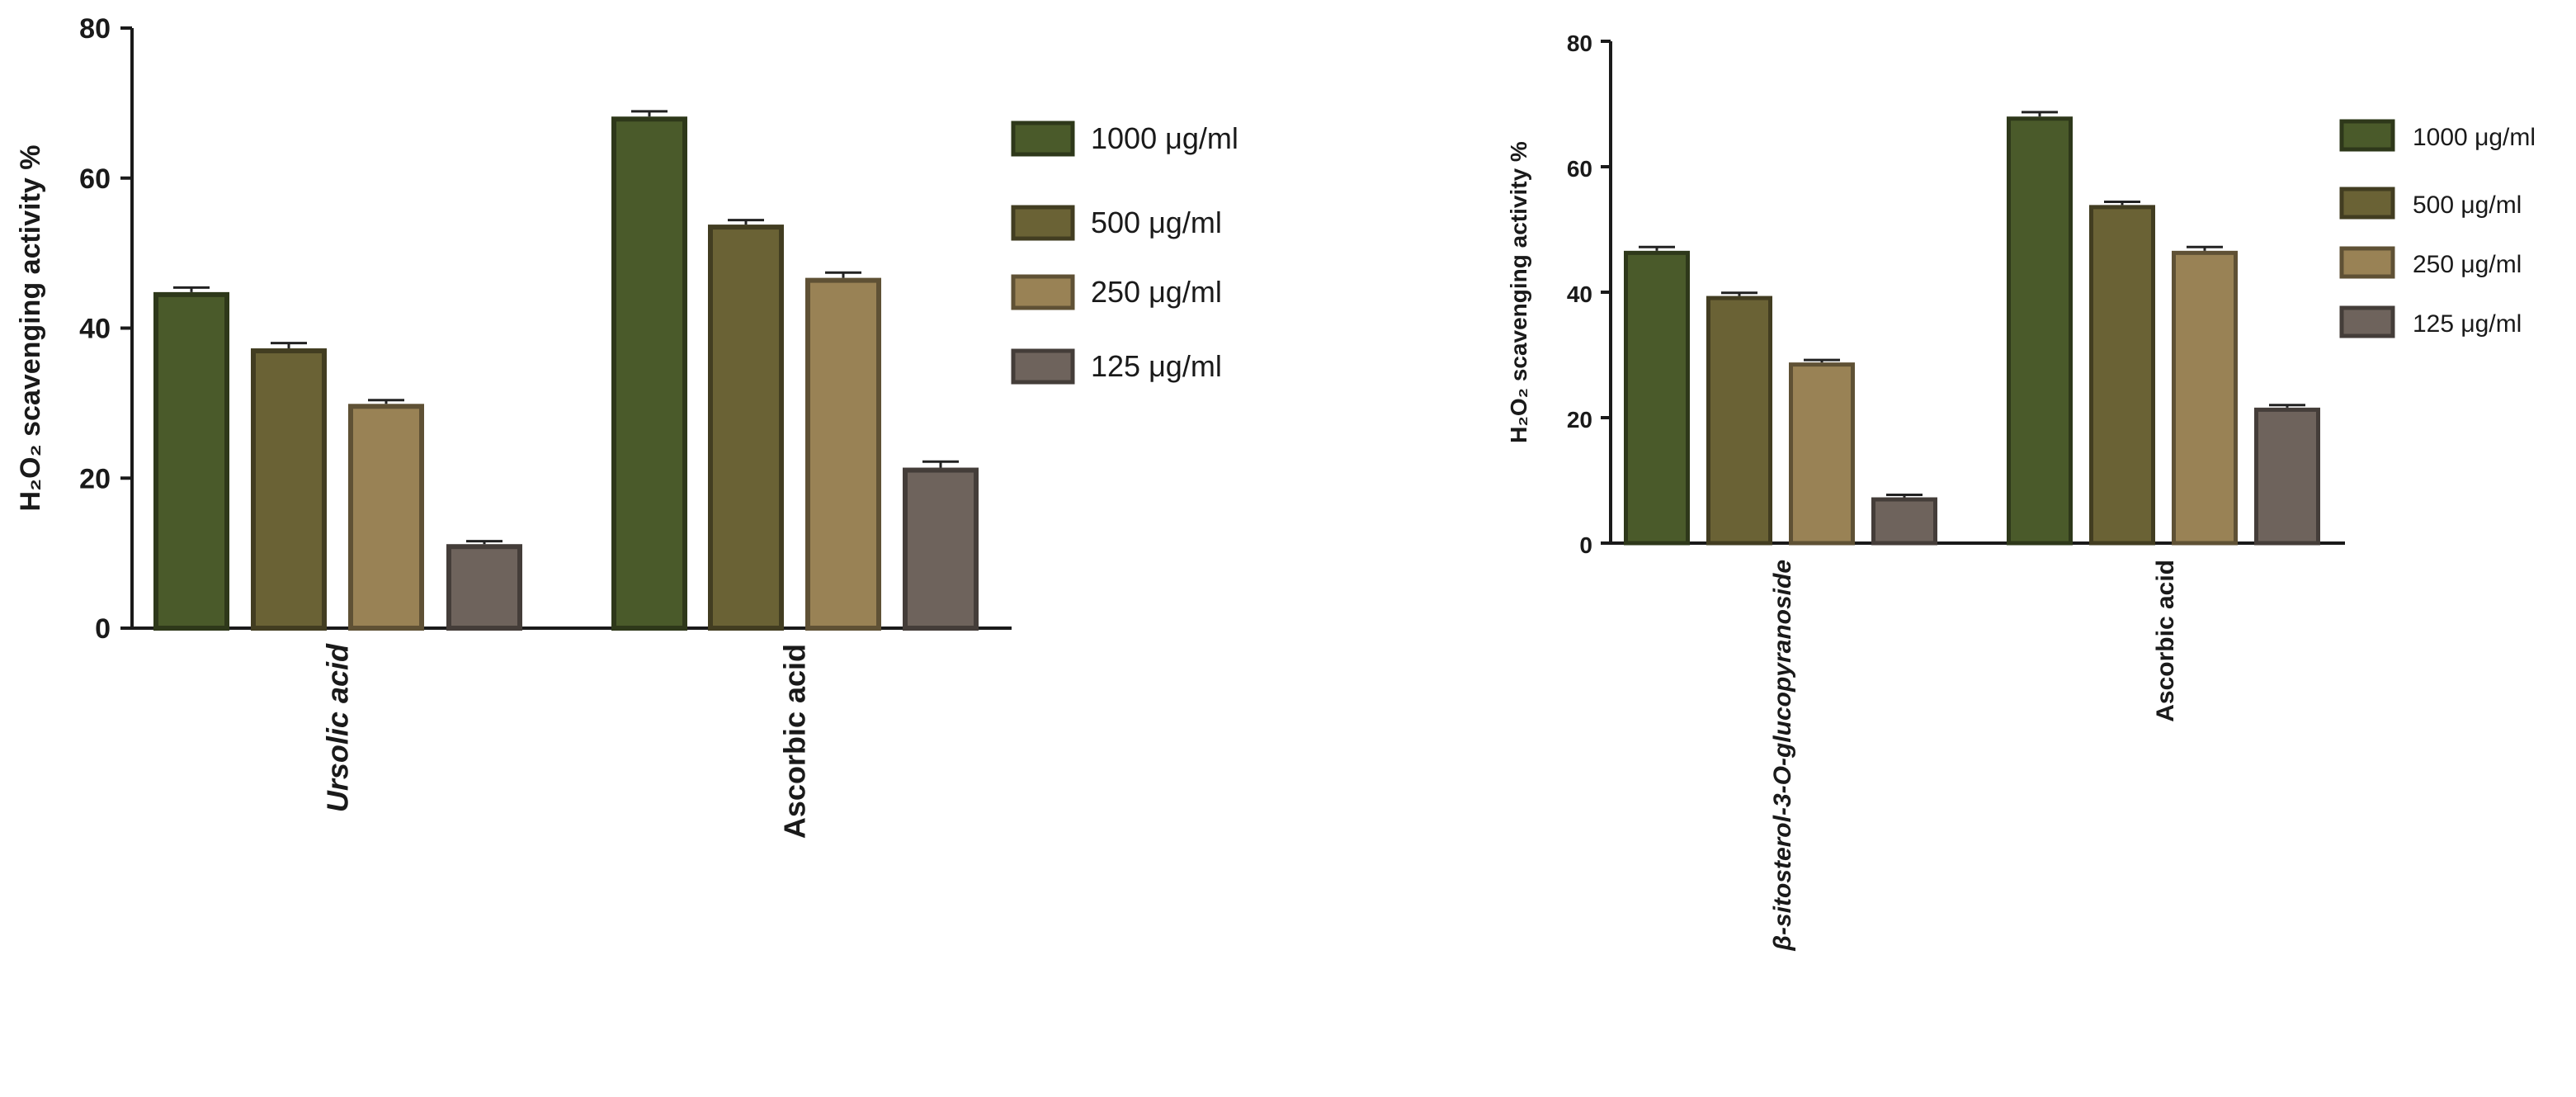  Describe the element at coordinates (338, 728) in the screenshot. I see `category-label: Ursolic acid` at that location.